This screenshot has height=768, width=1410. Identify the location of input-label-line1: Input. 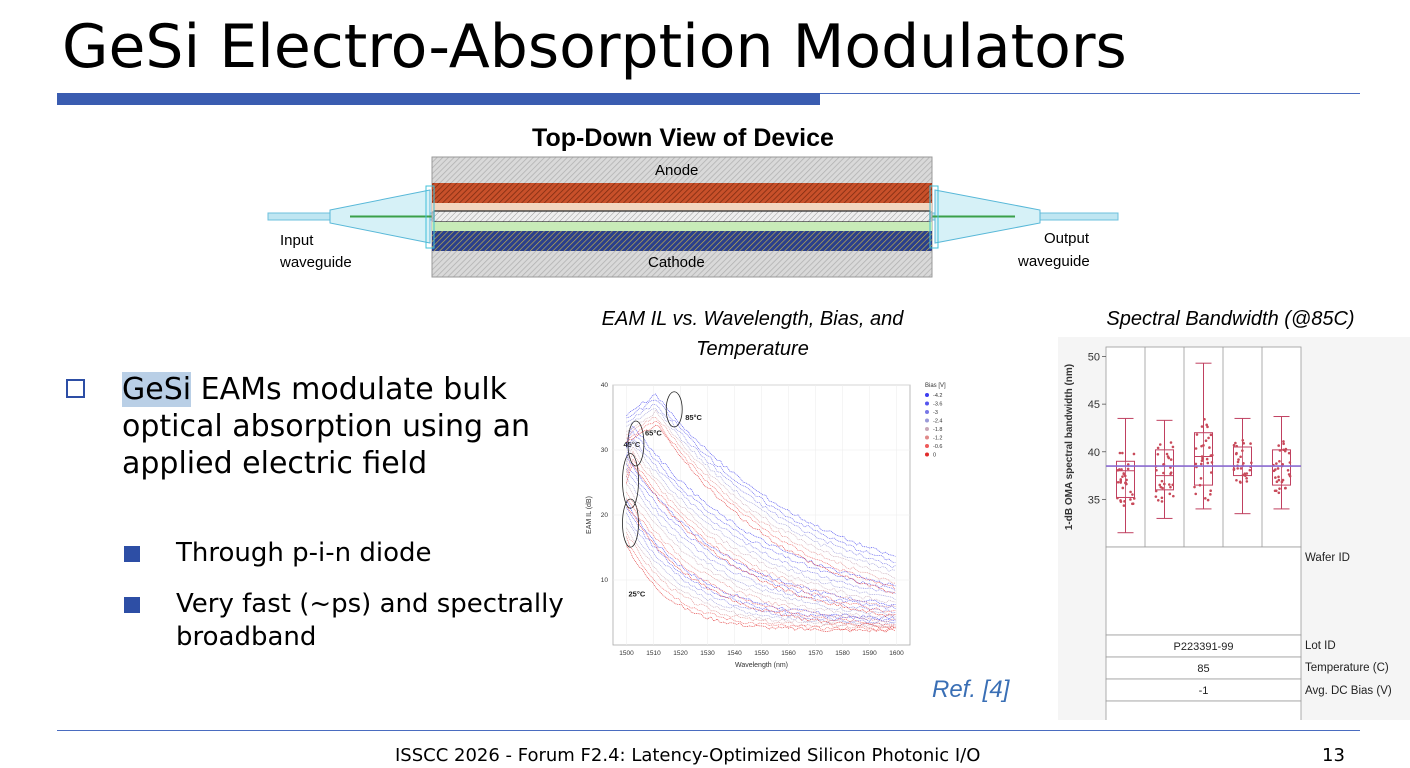
(297, 240).